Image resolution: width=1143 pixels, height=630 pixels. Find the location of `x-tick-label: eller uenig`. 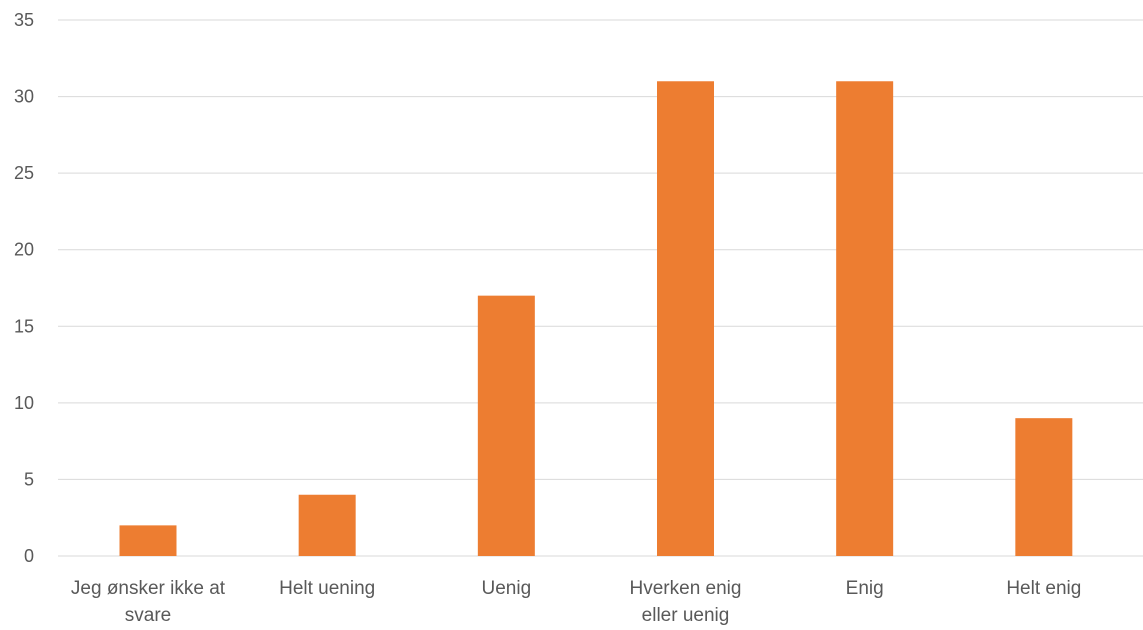

x-tick-label: eller uenig is located at coordinates (686, 615).